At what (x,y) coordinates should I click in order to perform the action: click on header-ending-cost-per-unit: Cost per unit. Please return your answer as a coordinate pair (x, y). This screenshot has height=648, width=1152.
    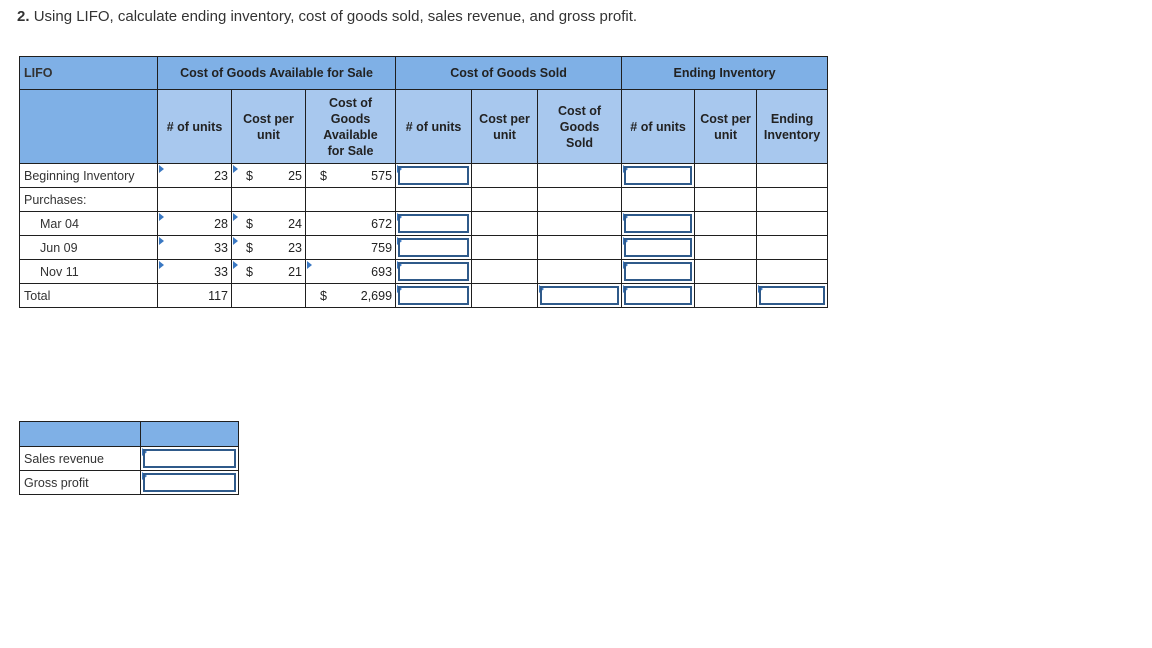
    Looking at the image, I should click on (726, 126).